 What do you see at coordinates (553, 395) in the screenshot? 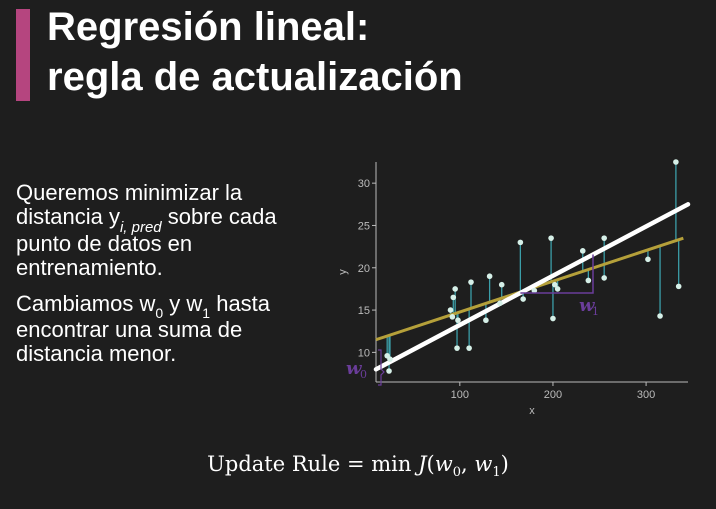
I see `x-tick-label: 200` at bounding box center [553, 395].